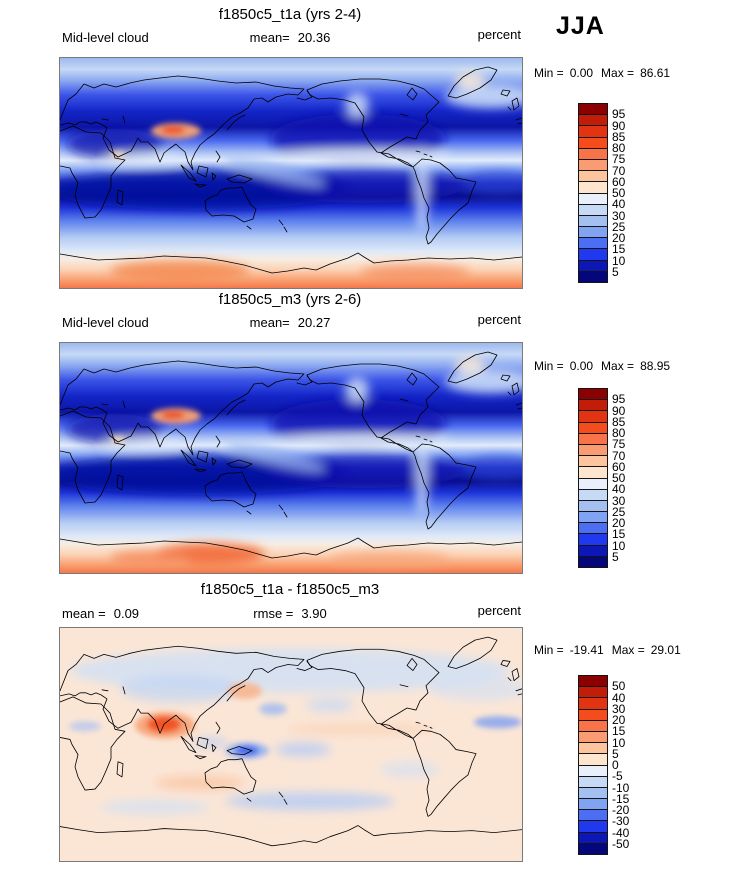  What do you see at coordinates (621, 821) in the screenshot?
I see `colorbar-tick-label: -30` at bounding box center [621, 821].